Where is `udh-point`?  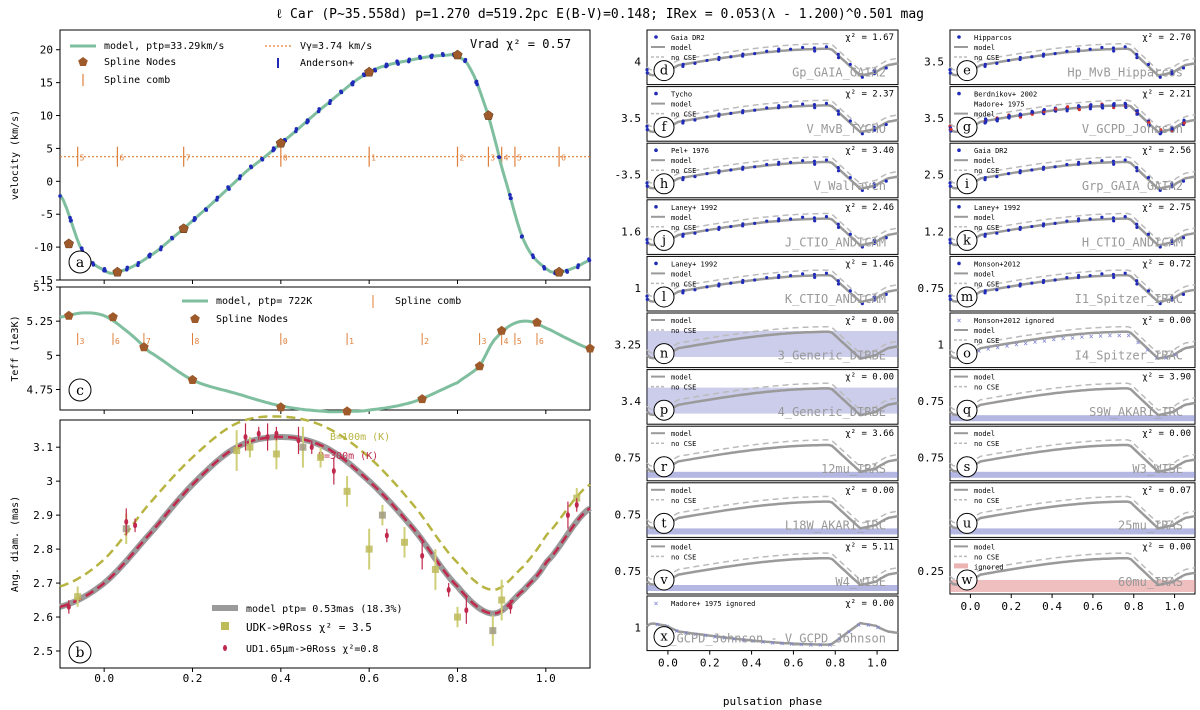 udh-point is located at coordinates (510, 606).